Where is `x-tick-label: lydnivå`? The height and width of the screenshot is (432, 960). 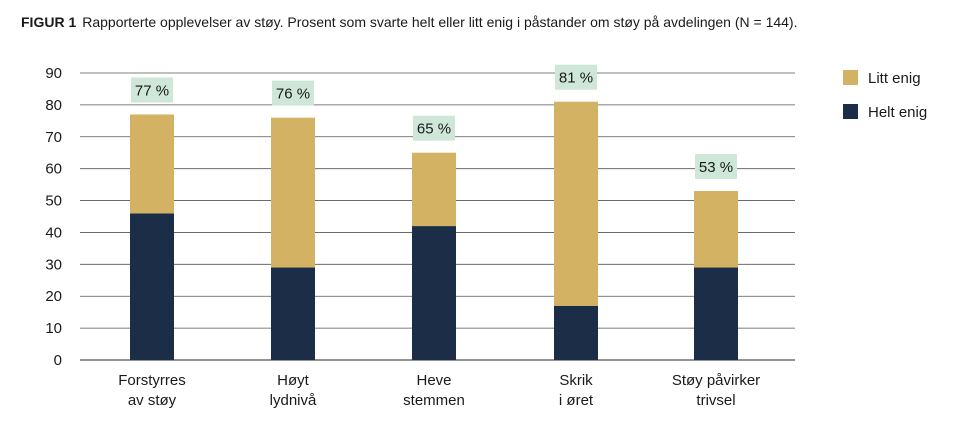 x-tick-label: lydnivå is located at coordinates (293, 400).